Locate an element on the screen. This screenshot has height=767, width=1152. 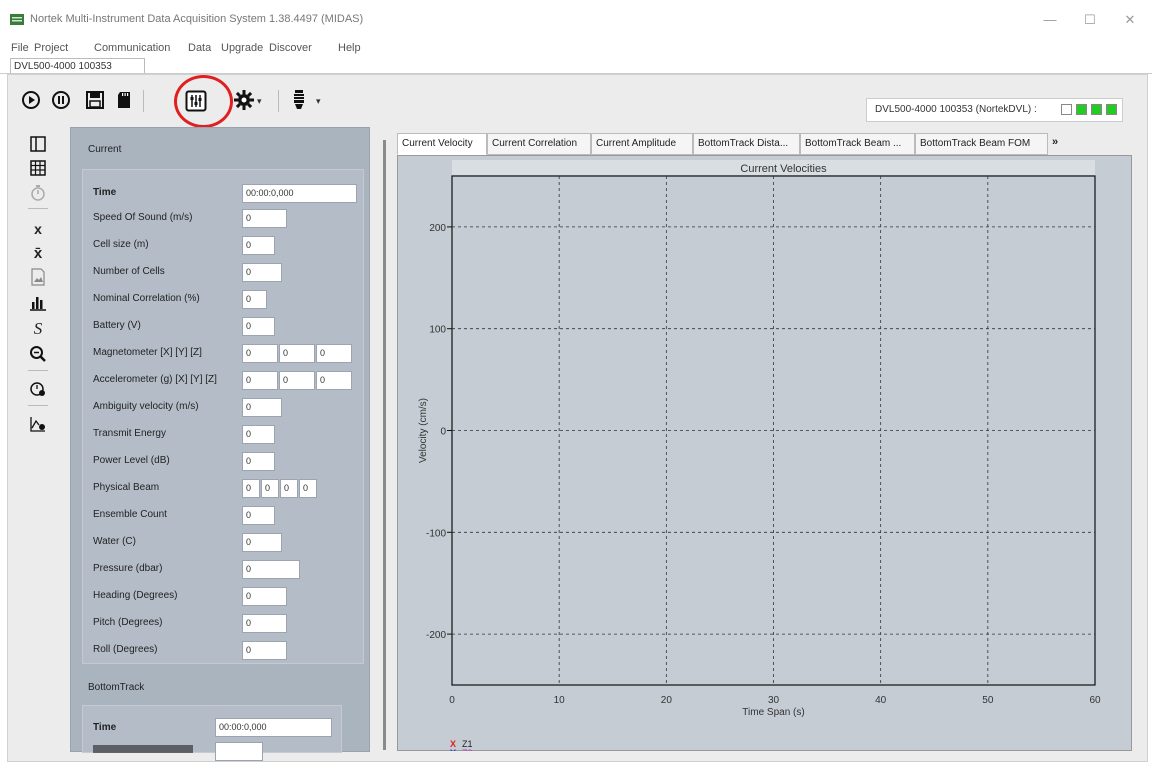
x-tick-label: 20 is located at coordinates (667, 700).